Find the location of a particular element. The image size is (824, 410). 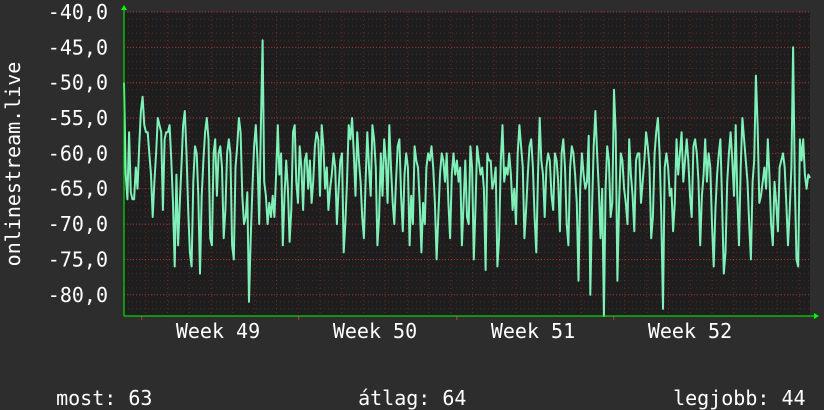

y-tick-label: -75,0 is located at coordinates (78, 259).